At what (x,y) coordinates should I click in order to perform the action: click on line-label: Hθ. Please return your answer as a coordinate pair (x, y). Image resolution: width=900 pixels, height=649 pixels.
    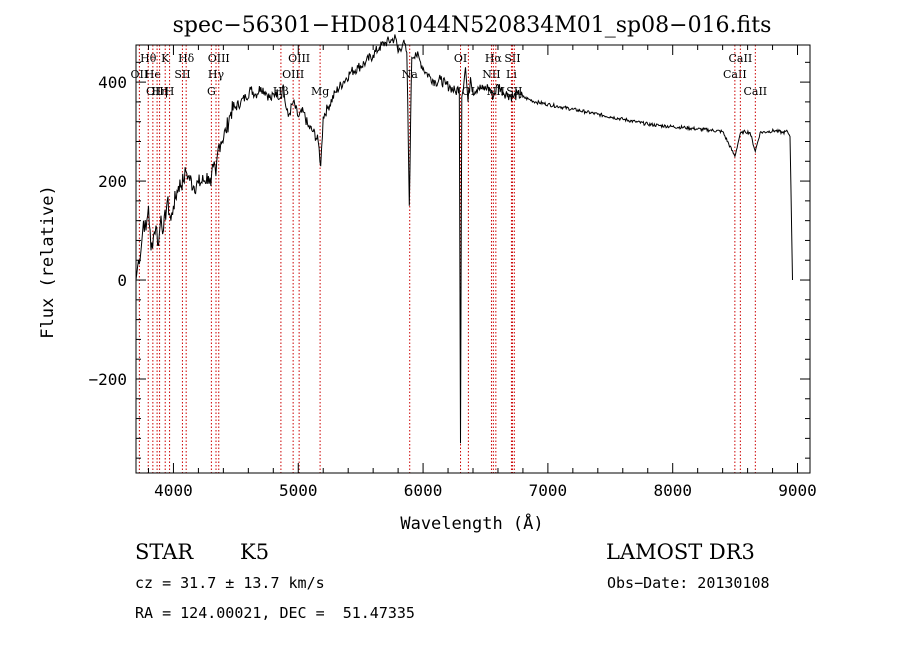
    Looking at the image, I should click on (148, 58).